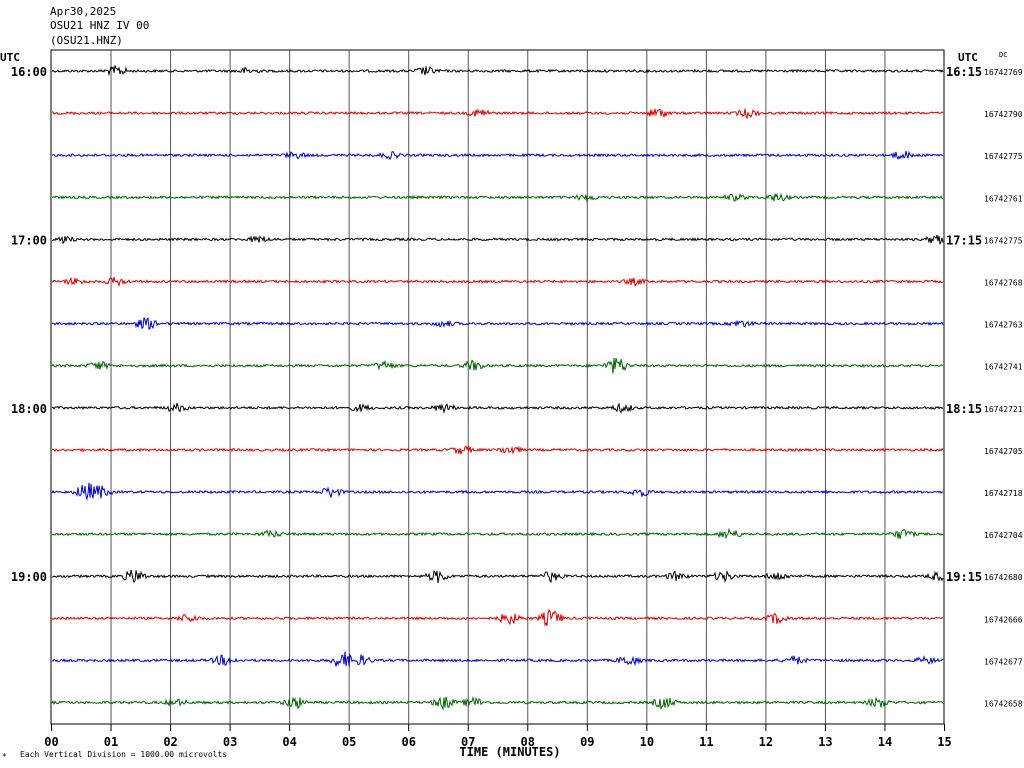  What do you see at coordinates (509, 752) in the screenshot?
I see `x-axis-title: TIME (MINUTES)` at bounding box center [509, 752].